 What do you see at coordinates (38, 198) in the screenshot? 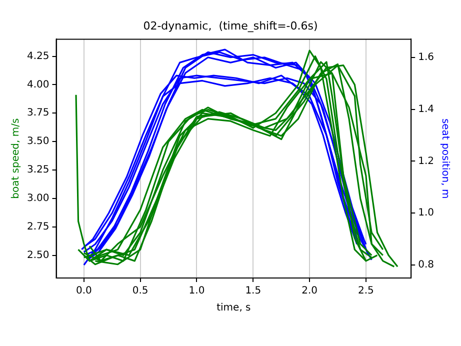
I see `y-tick-label: 3.00` at bounding box center [38, 198].